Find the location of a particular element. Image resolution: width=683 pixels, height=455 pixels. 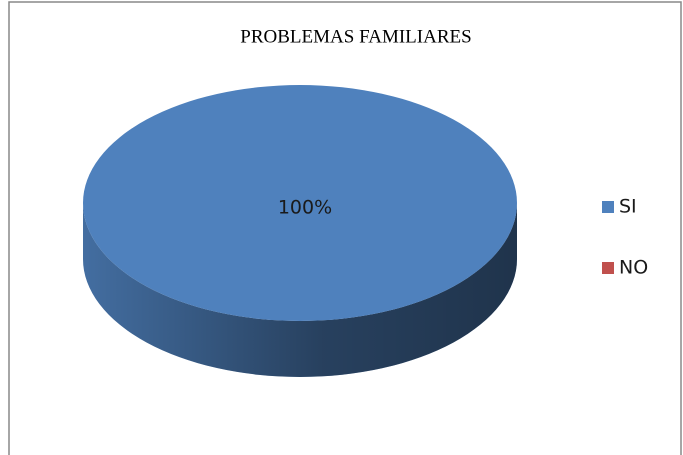

chart-title: PROBLEMAS FAMILIARES is located at coordinates (355, 36).